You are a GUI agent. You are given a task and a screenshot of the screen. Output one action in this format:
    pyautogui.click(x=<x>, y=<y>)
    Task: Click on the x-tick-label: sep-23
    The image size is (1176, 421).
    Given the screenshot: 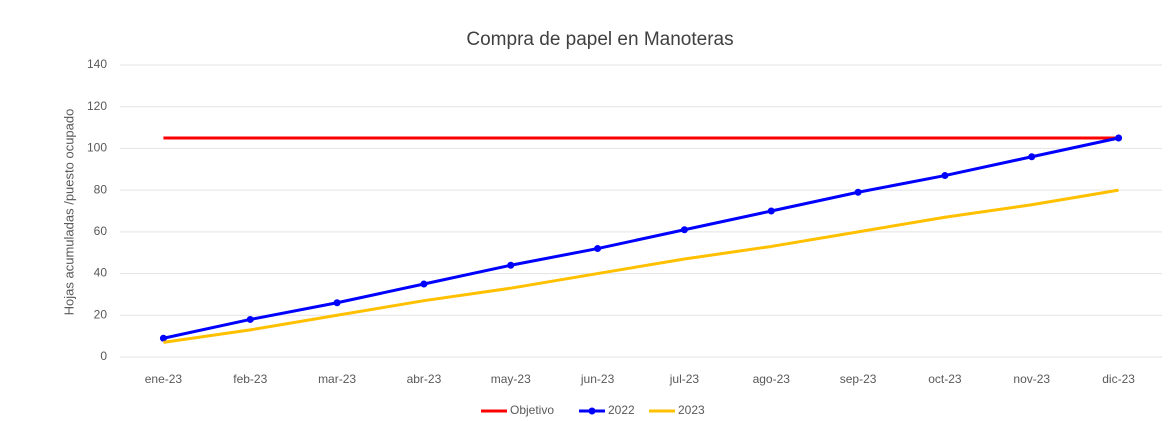 What is the action you would take?
    pyautogui.click(x=858, y=379)
    